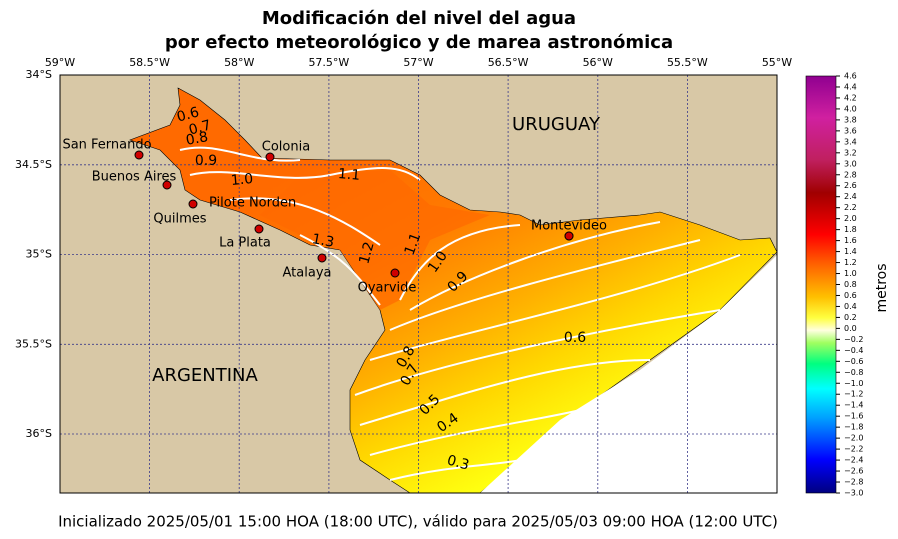 This screenshot has height=539, width=898. Describe the element at coordinates (39, 433) in the screenshot. I see `lat-tick-label: 36°S` at that location.